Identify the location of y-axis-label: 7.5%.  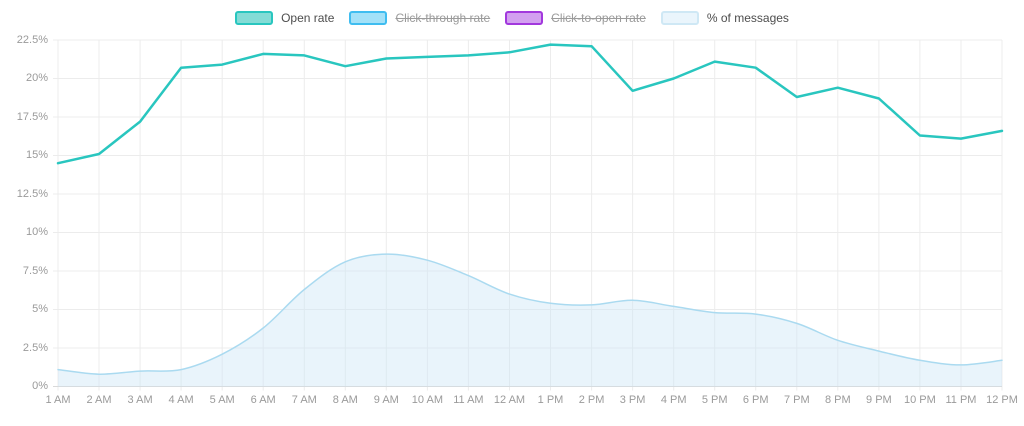
(35, 270).